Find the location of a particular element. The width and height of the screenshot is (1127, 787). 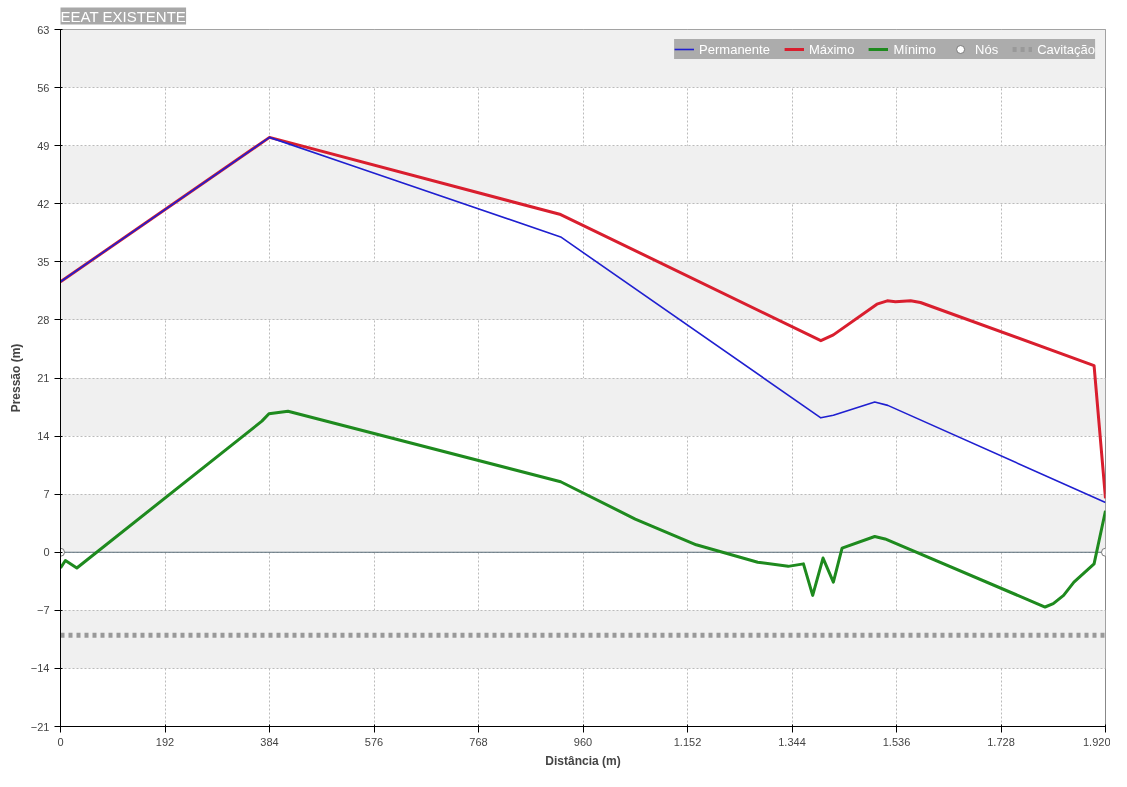

x-tick-label: 1.728 is located at coordinates (1001, 741).